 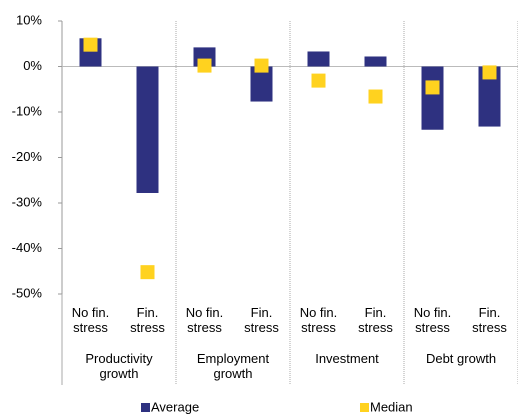 What do you see at coordinates (119, 366) in the screenshot?
I see `group-label: Productivity growth` at bounding box center [119, 366].